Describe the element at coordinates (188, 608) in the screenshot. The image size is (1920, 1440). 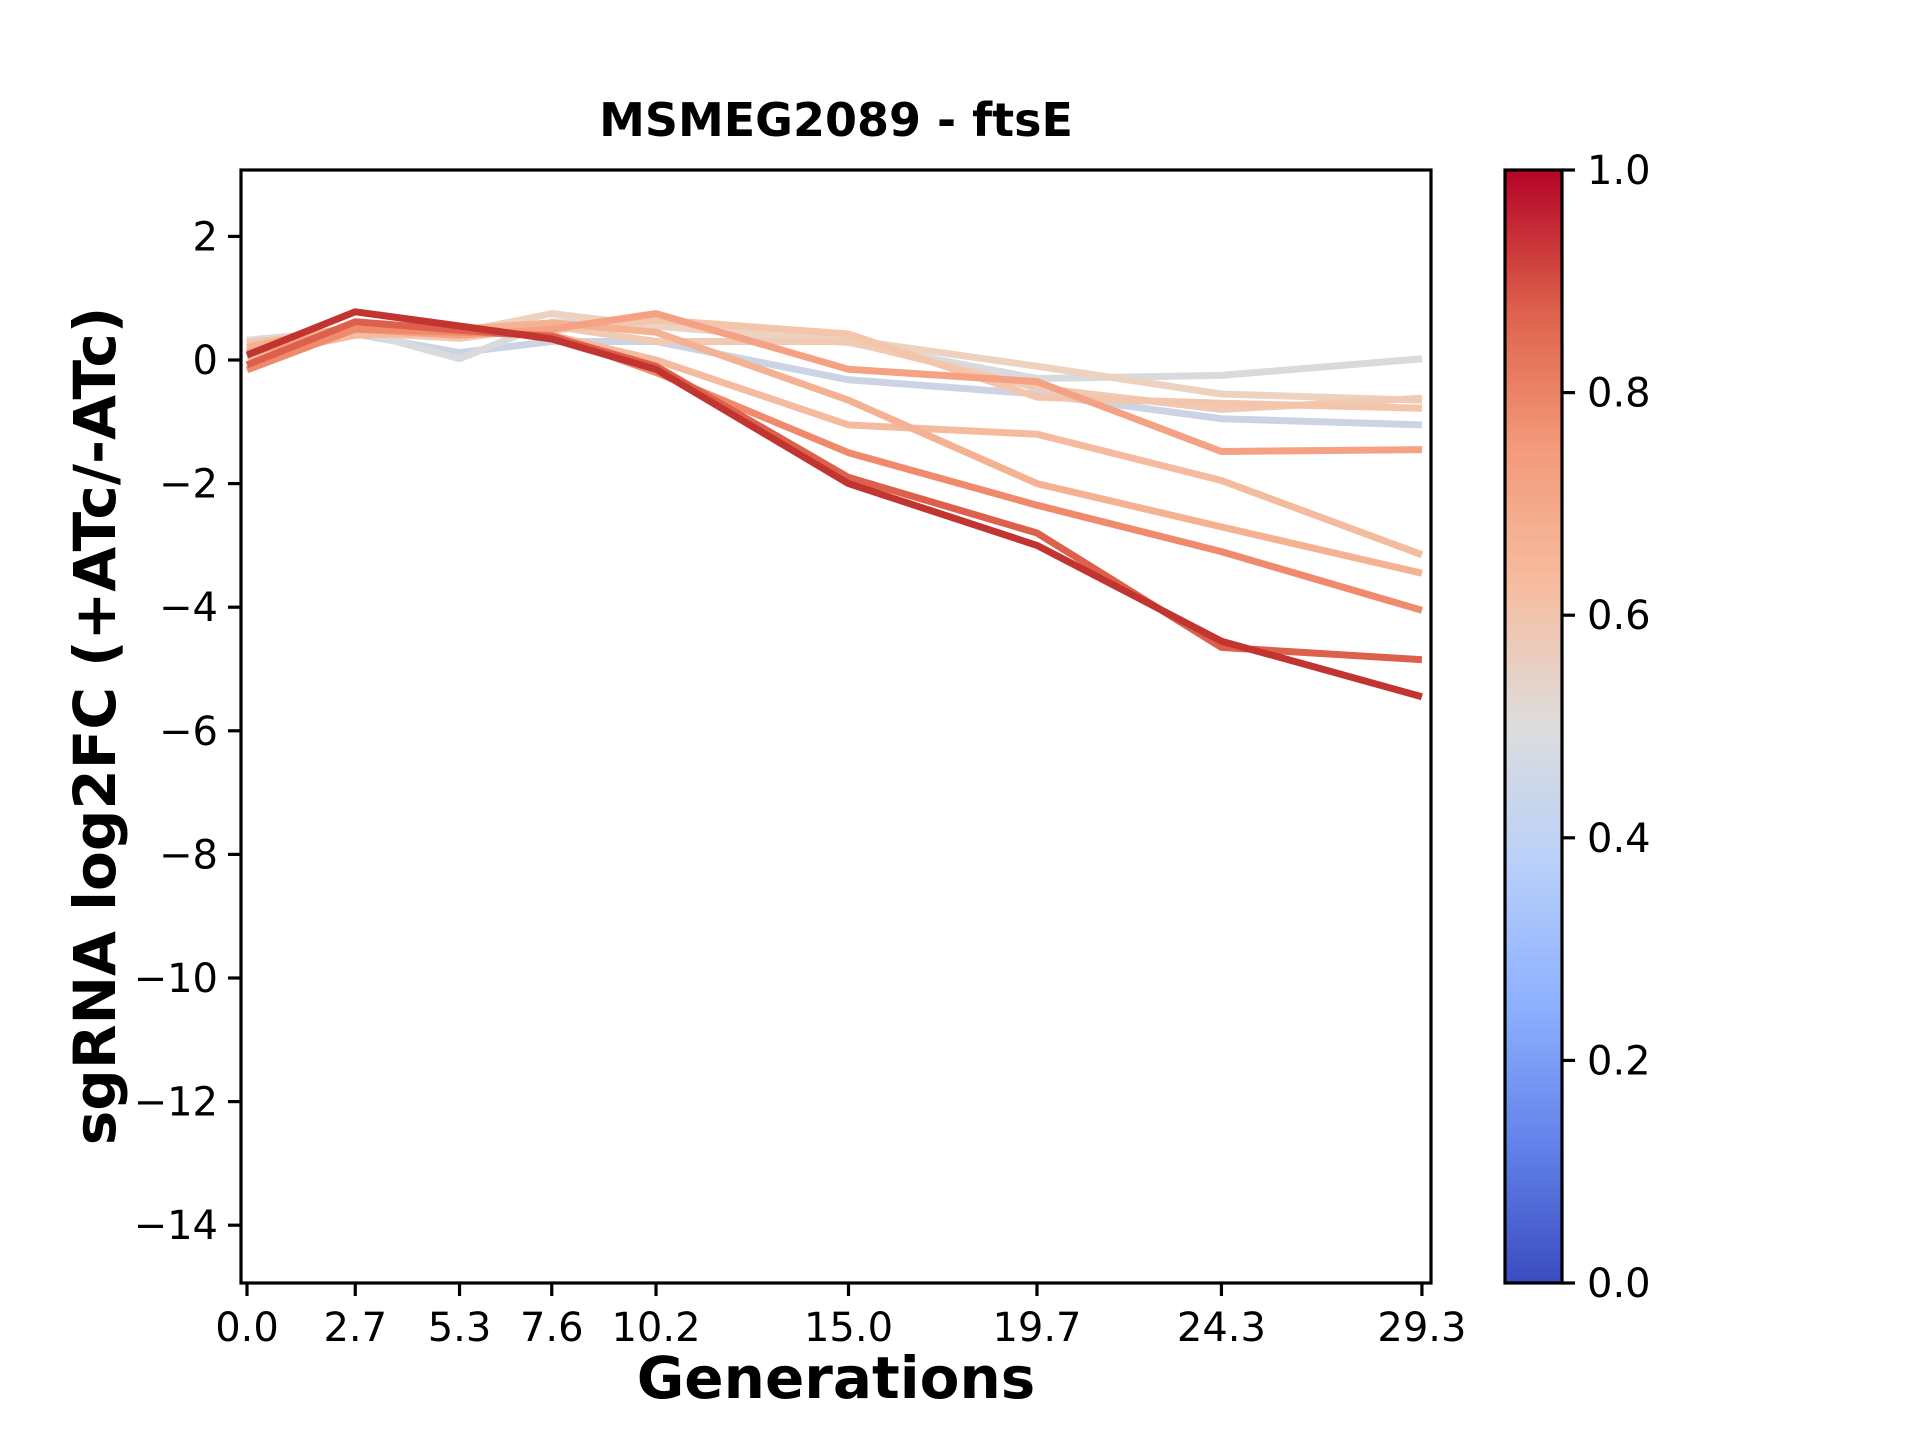
I see `y-tick-label: −4` at that location.